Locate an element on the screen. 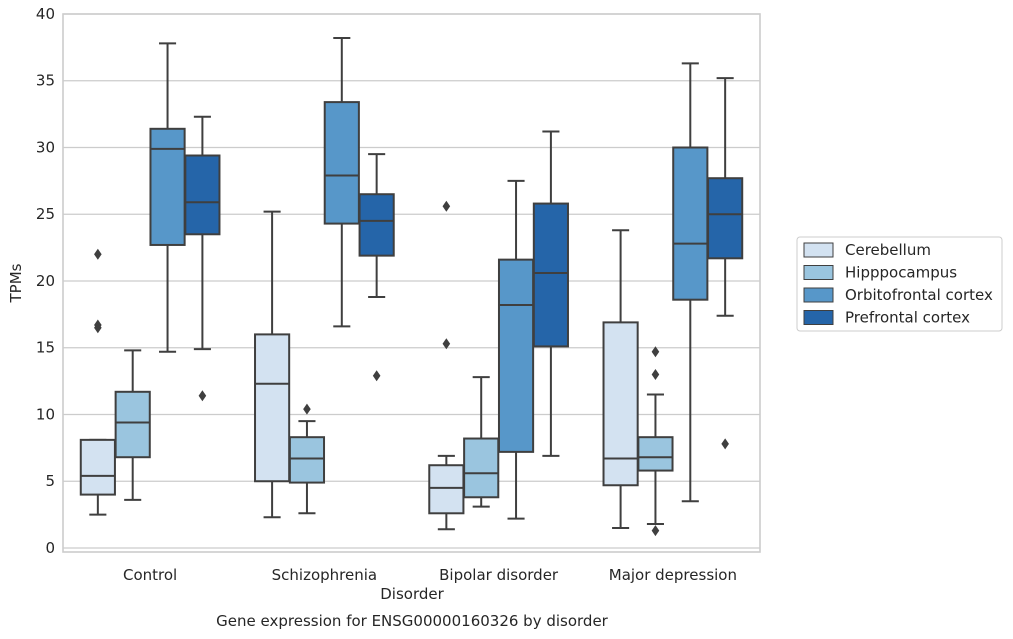 The width and height of the screenshot is (1013, 639). legend-label: Hipppocampus is located at coordinates (901, 273).